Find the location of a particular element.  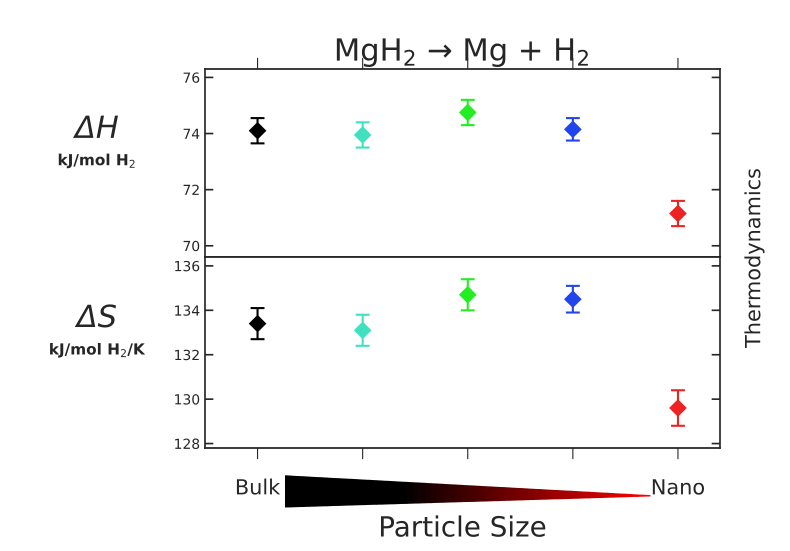

y-axis-title: ΔS kJ/mol H$_{2}$/K is located at coordinates (98, 331).